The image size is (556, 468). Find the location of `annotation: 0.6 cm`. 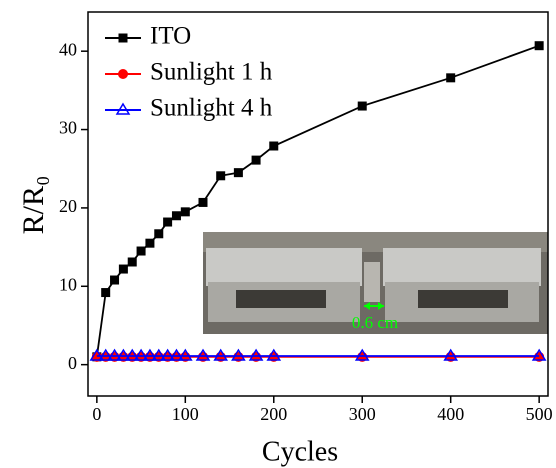

annotation: 0.6 cm is located at coordinates (375, 322).